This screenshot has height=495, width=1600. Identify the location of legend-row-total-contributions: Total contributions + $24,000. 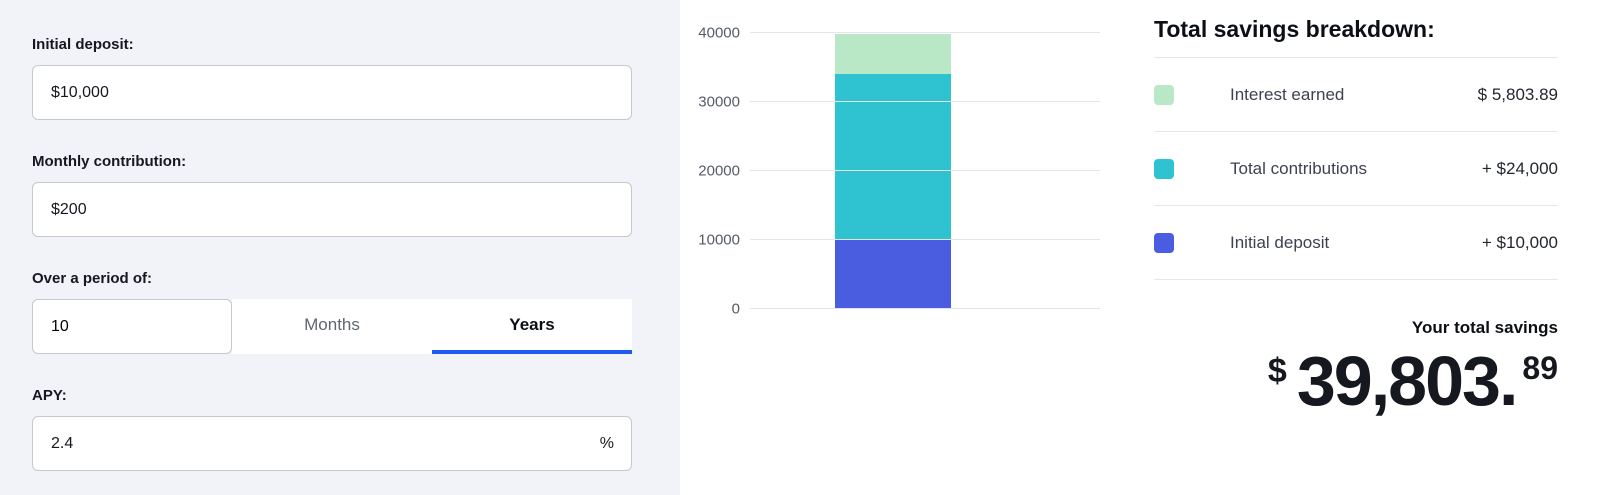
(1356, 168).